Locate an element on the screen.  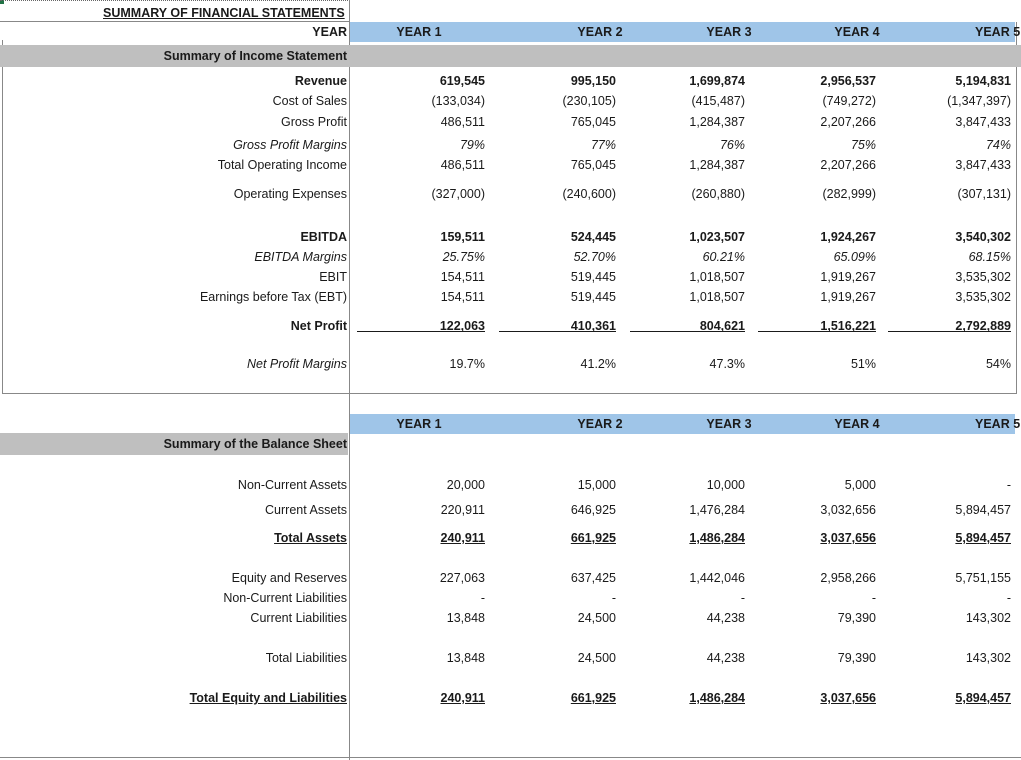
row-label: Total Assets is located at coordinates (173, 538).